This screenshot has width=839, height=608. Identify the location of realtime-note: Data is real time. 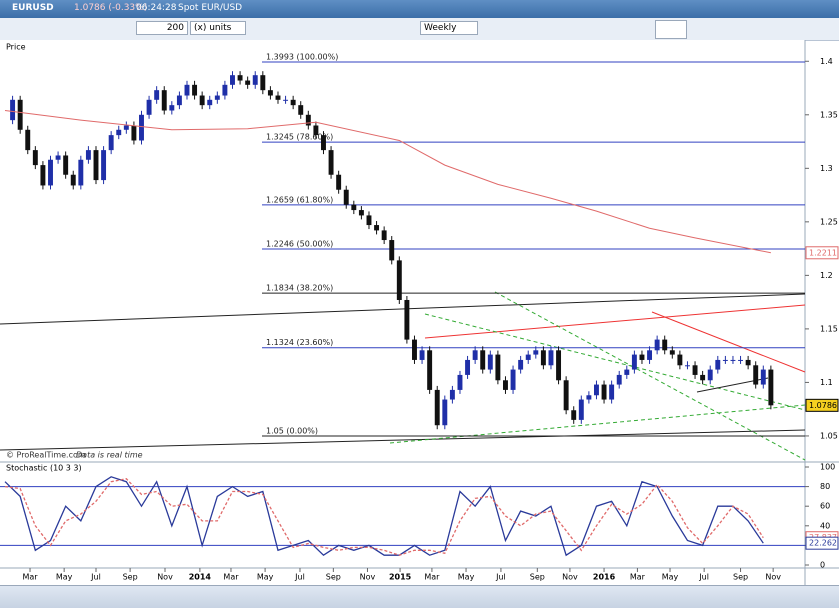
(109, 455).